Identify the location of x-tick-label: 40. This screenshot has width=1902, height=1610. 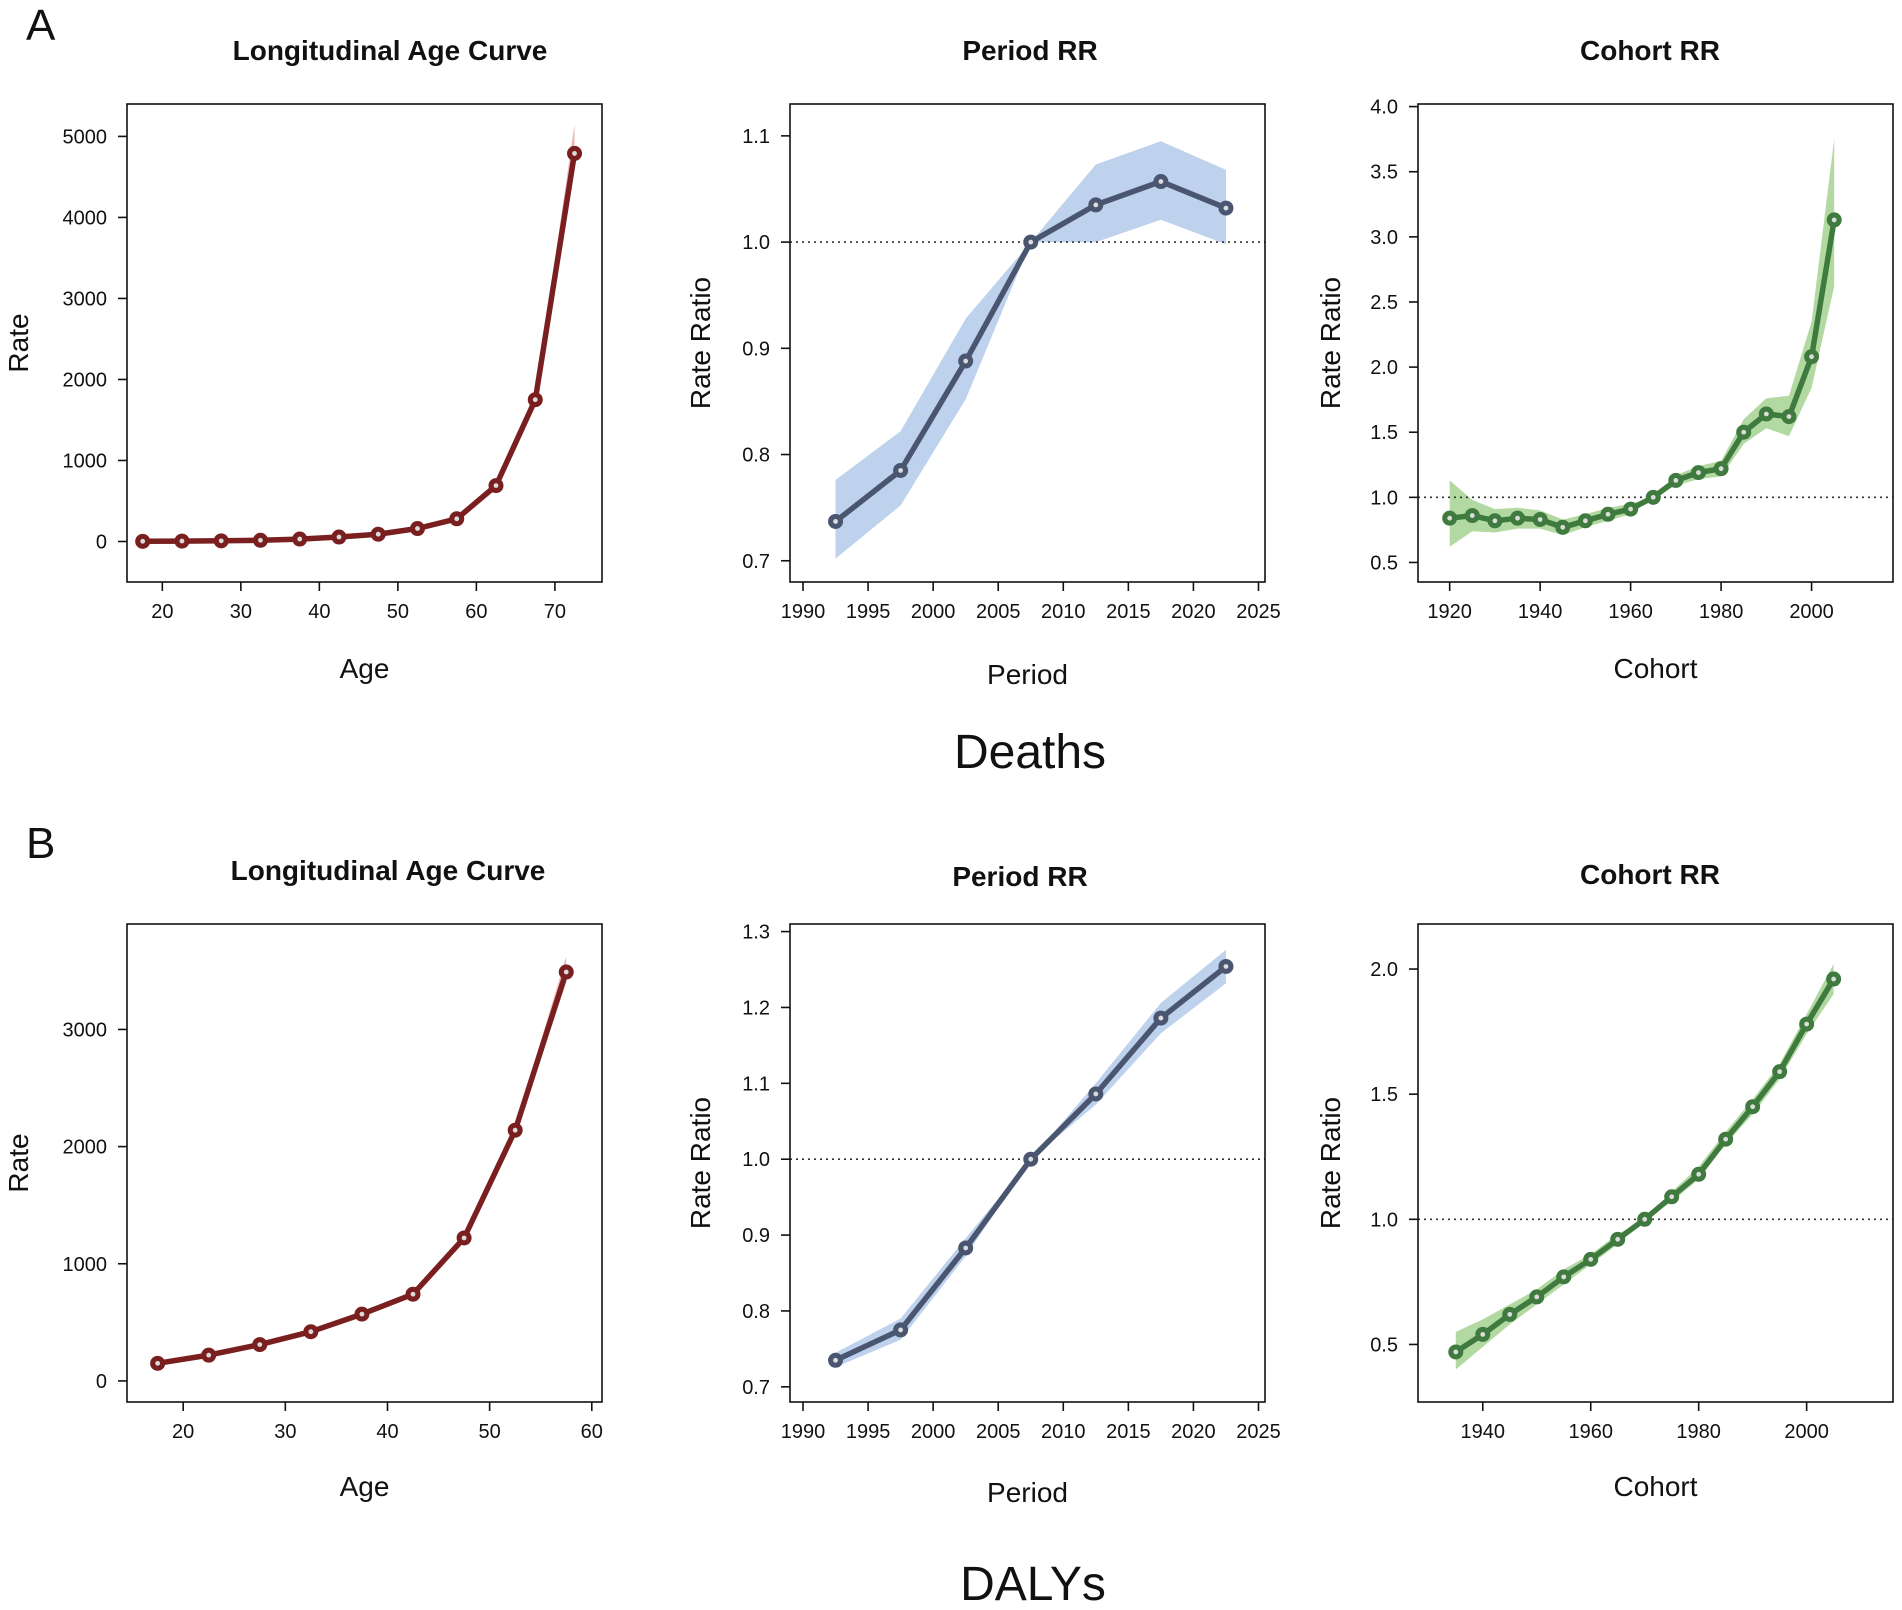
(387, 1432).